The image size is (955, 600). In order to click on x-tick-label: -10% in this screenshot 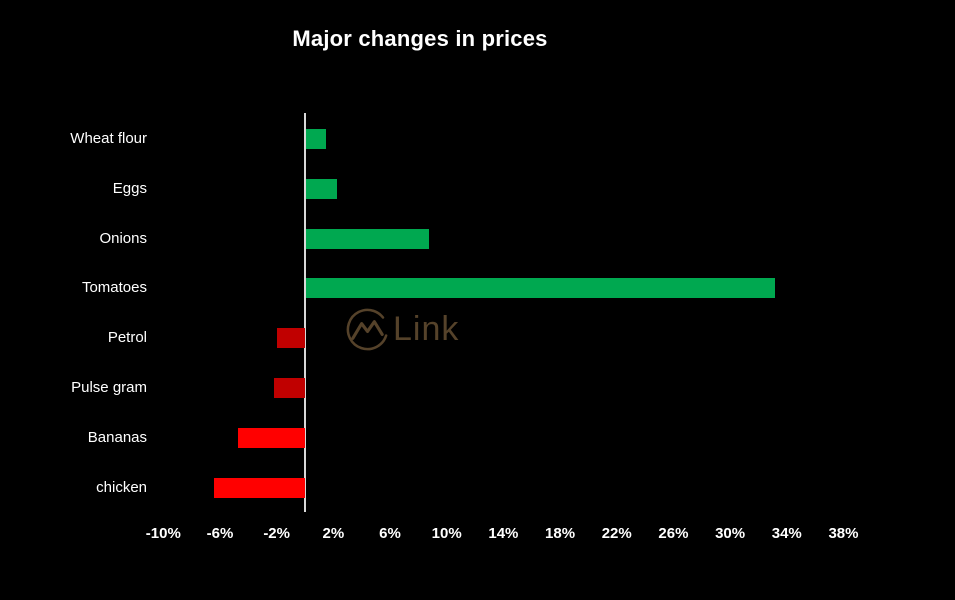, I will do `click(163, 533)`.